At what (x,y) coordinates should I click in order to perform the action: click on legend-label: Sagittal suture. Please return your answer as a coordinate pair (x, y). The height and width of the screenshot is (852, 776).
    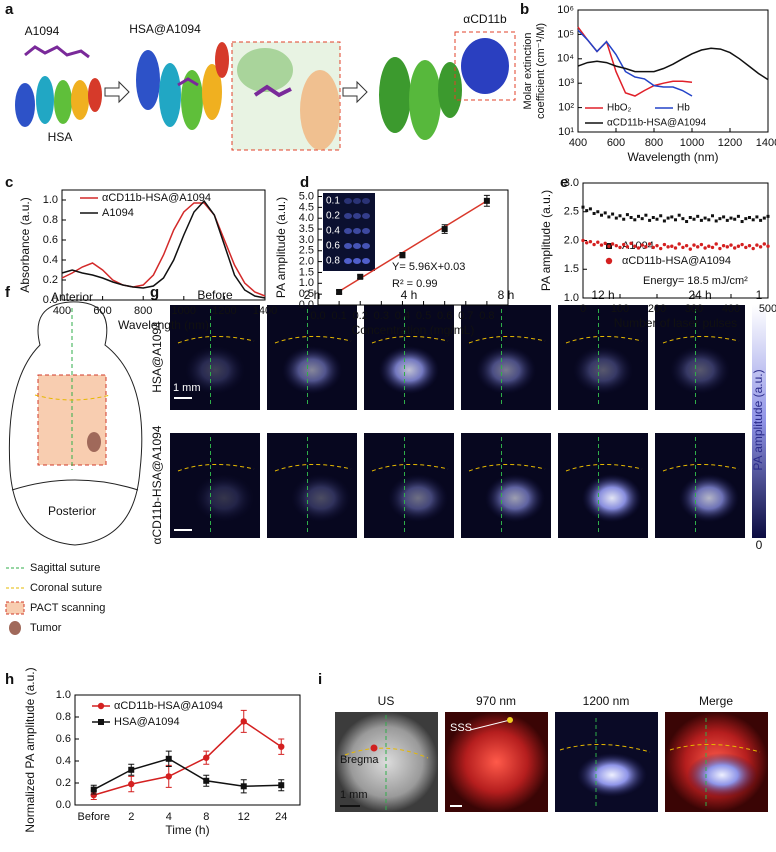
    Looking at the image, I should click on (65, 568).